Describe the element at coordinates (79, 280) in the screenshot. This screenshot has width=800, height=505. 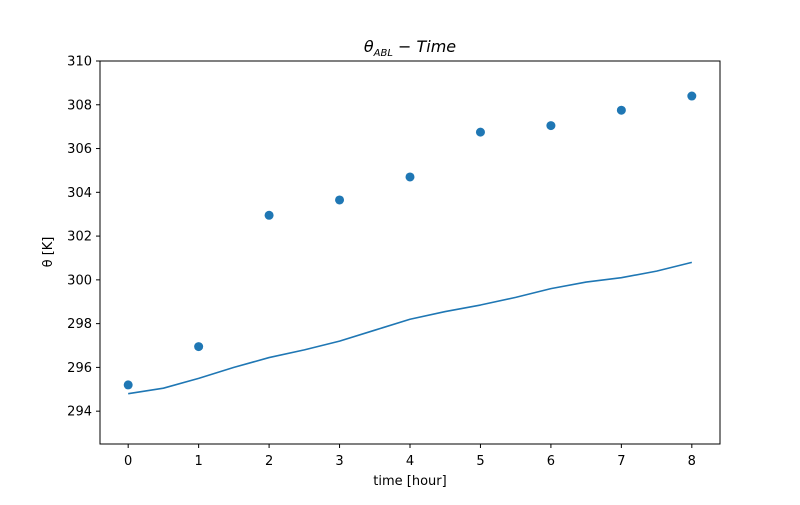
I see `y-tick-label: 300` at that location.